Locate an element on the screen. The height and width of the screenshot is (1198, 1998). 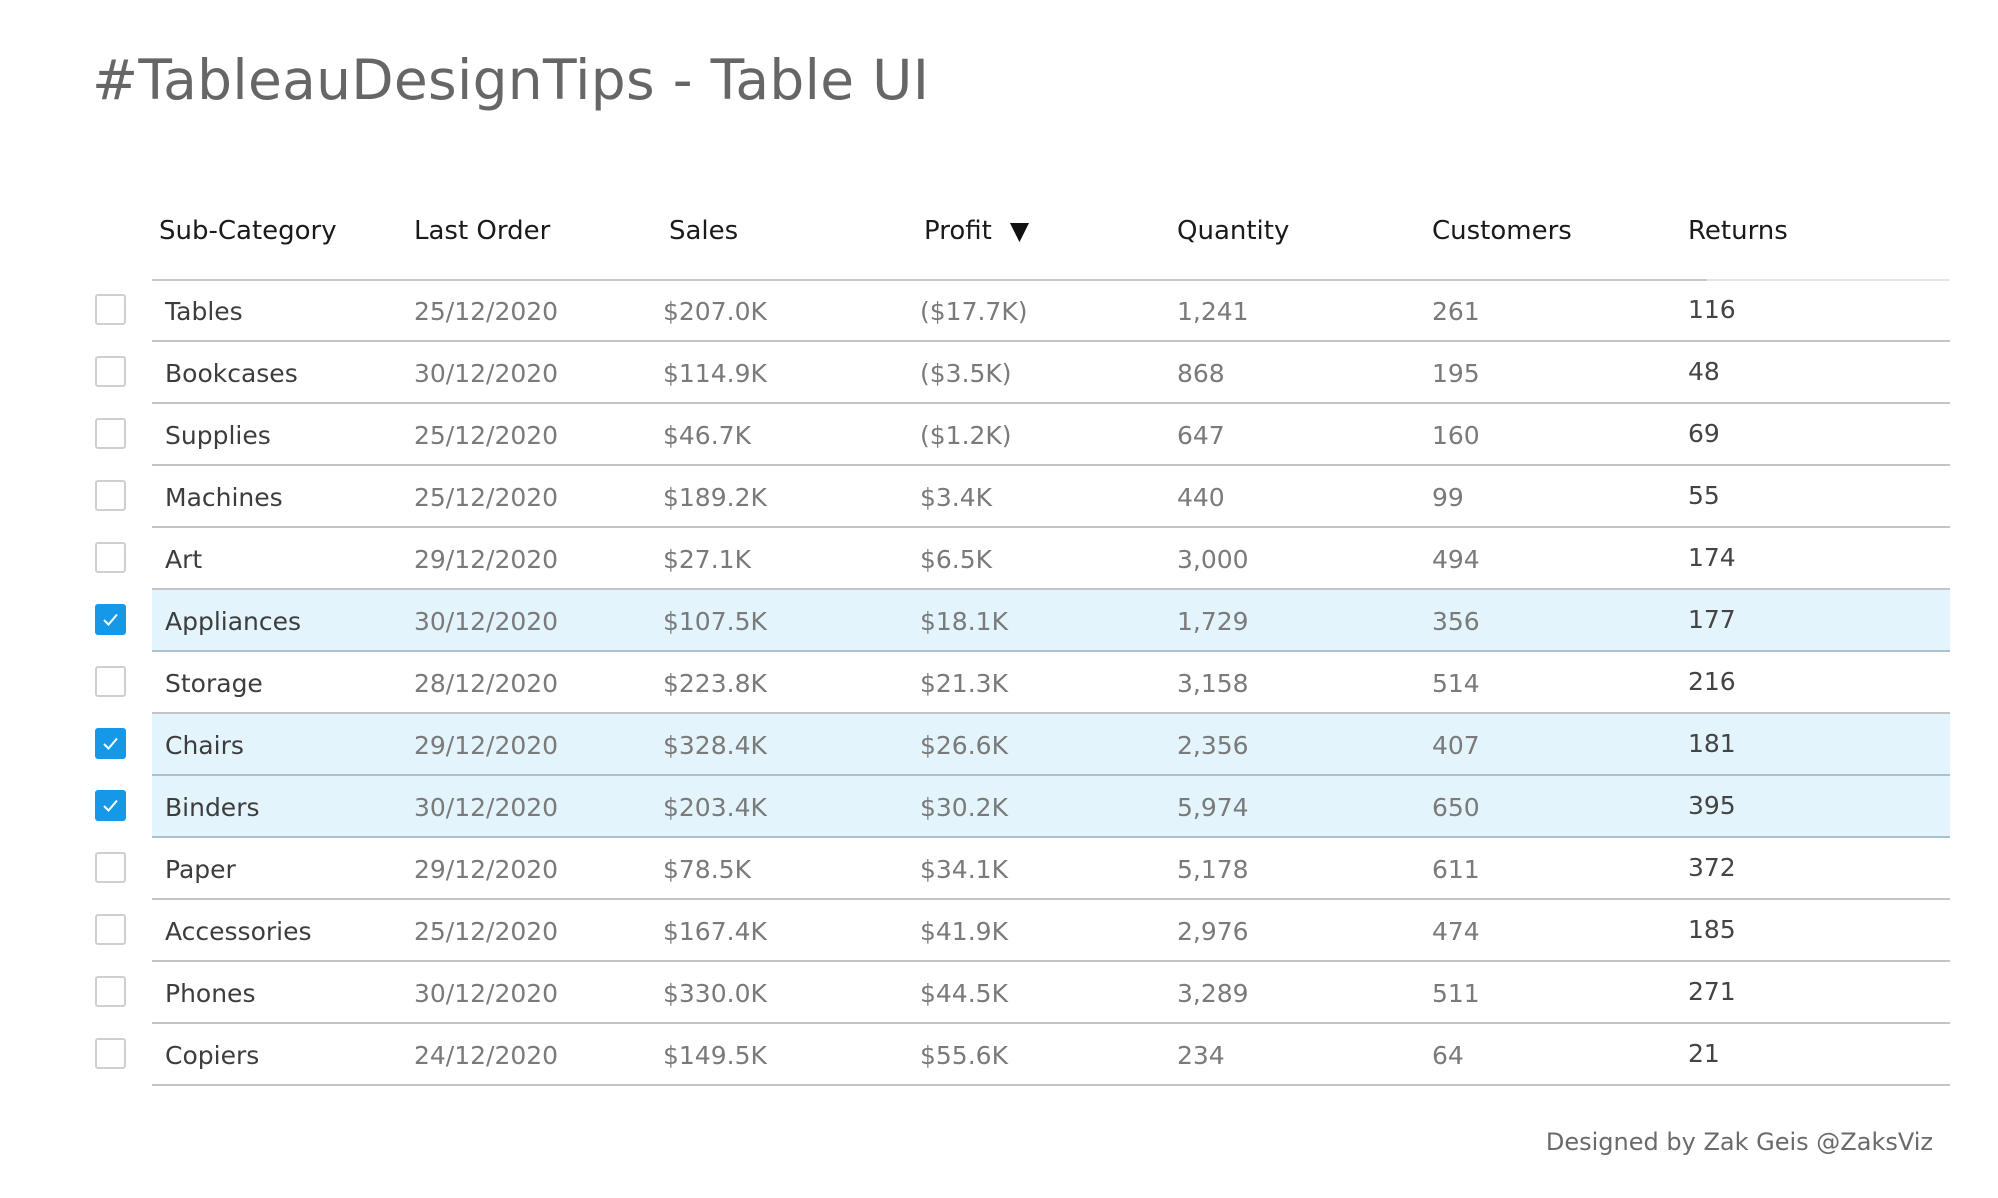
cell-customers: 195 is located at coordinates (1456, 373).